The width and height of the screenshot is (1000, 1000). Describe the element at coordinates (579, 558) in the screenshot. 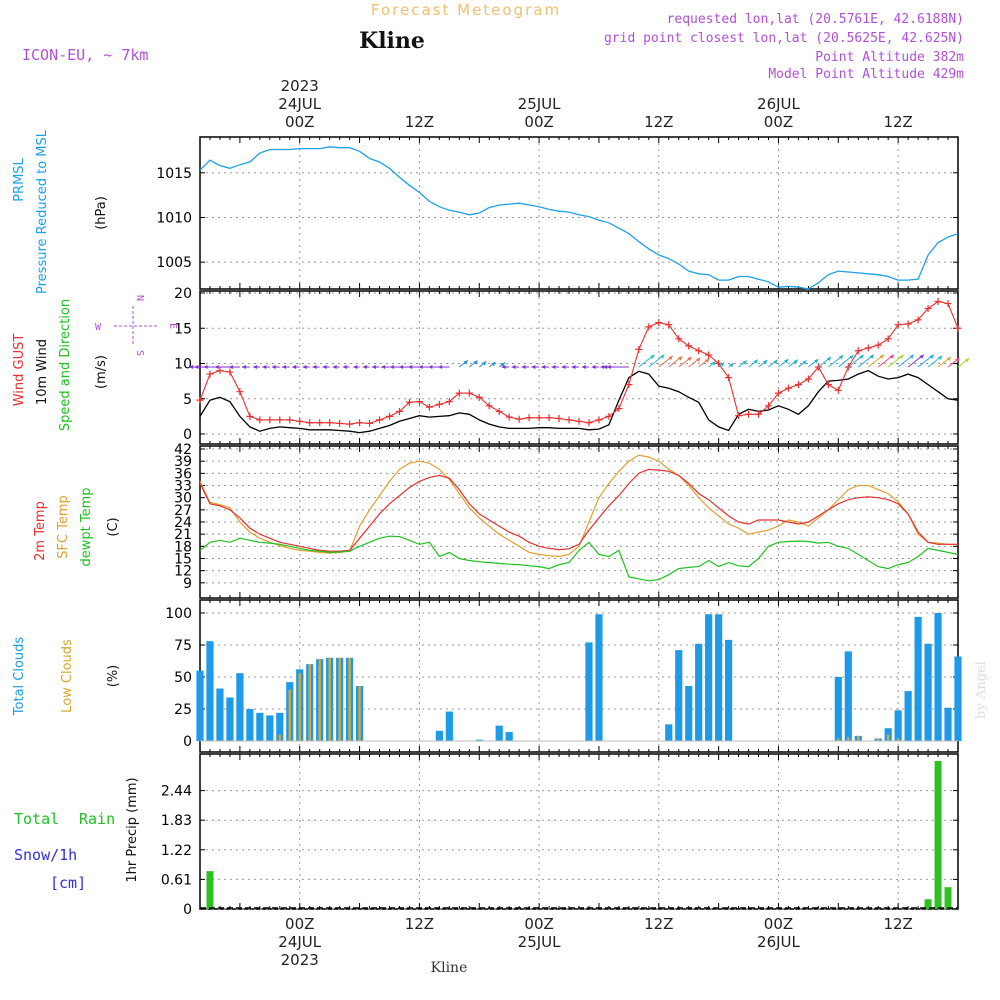

I see `dewpt-line` at that location.